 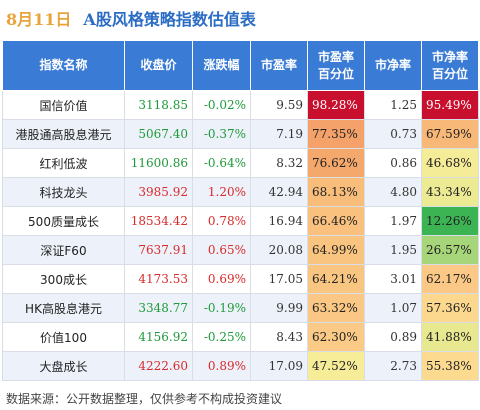 I want to click on pb-cell: 1.95, so click(x=393, y=250).